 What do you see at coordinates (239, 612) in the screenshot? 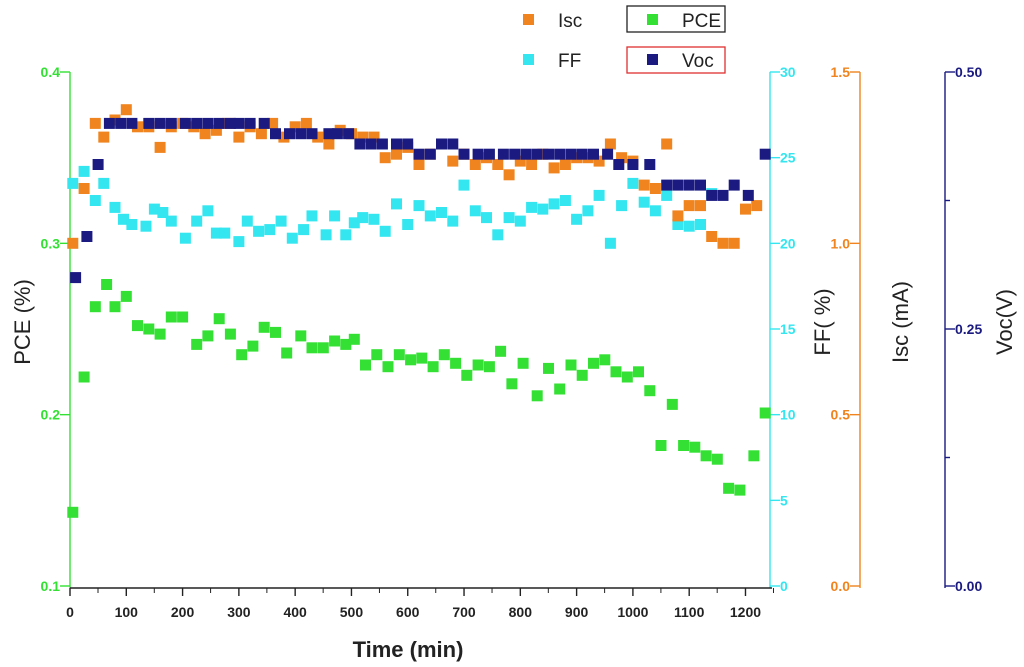
I see `x-tick-label: 300` at bounding box center [239, 612].